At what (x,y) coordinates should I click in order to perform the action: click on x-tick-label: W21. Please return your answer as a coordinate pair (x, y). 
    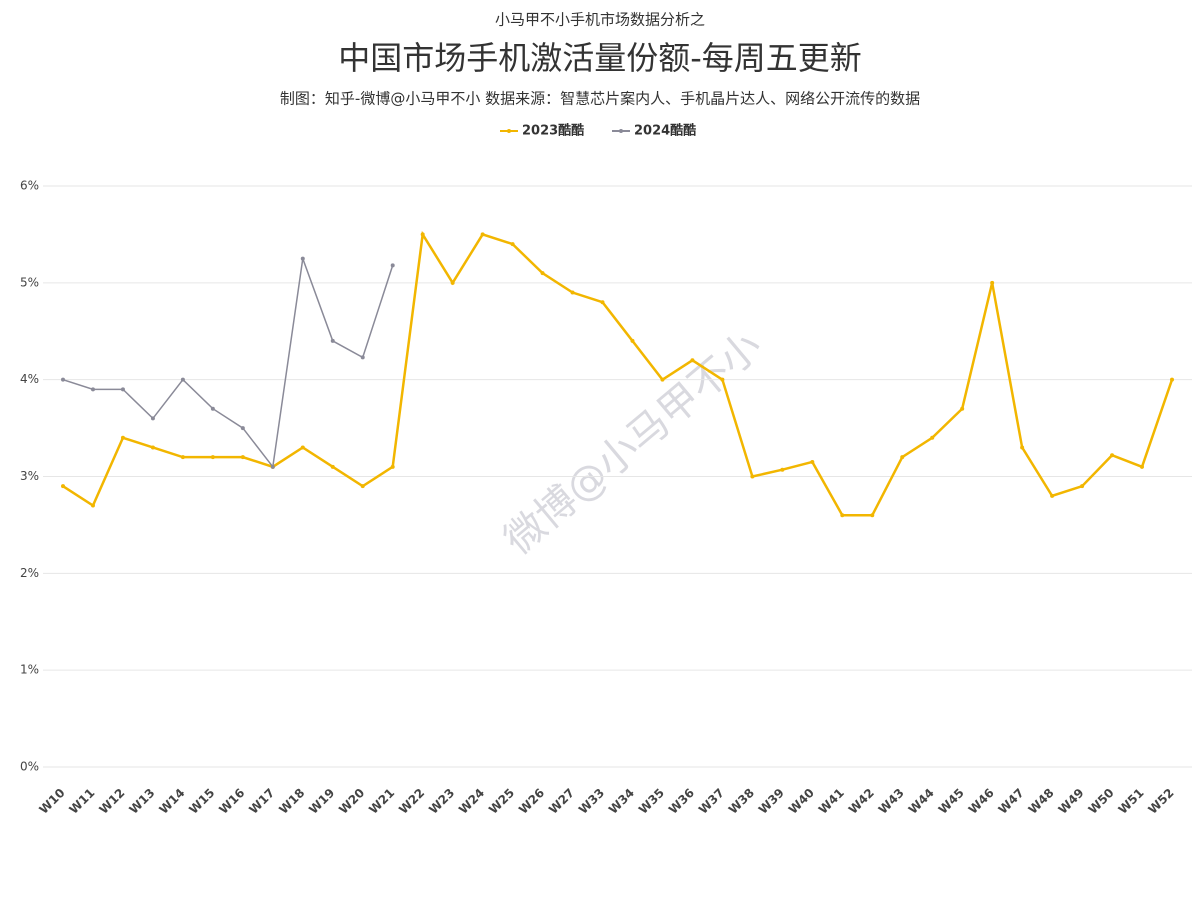
    Looking at the image, I should click on (381, 801).